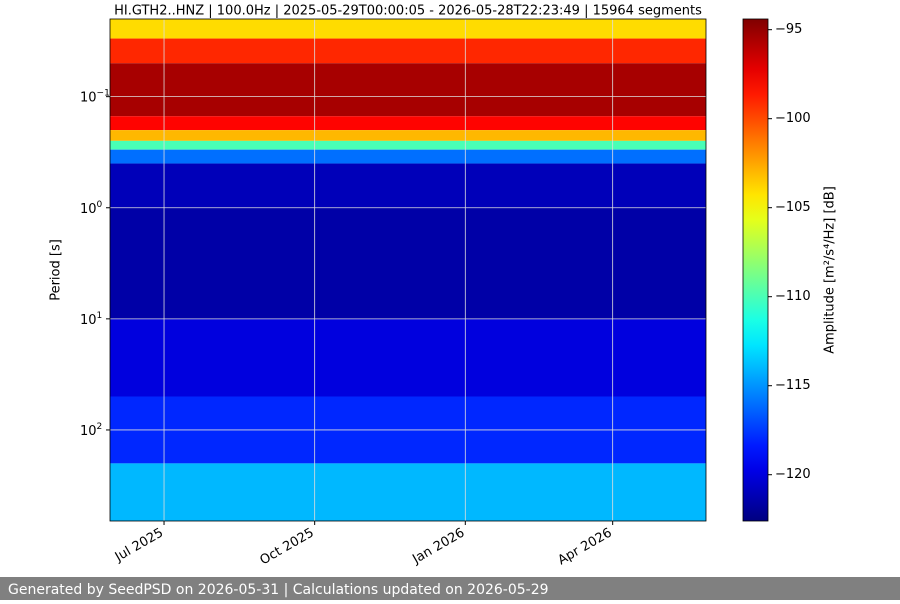 The width and height of the screenshot is (900, 604). I want to click on y-tick-label: 10¹, so click(91, 319).